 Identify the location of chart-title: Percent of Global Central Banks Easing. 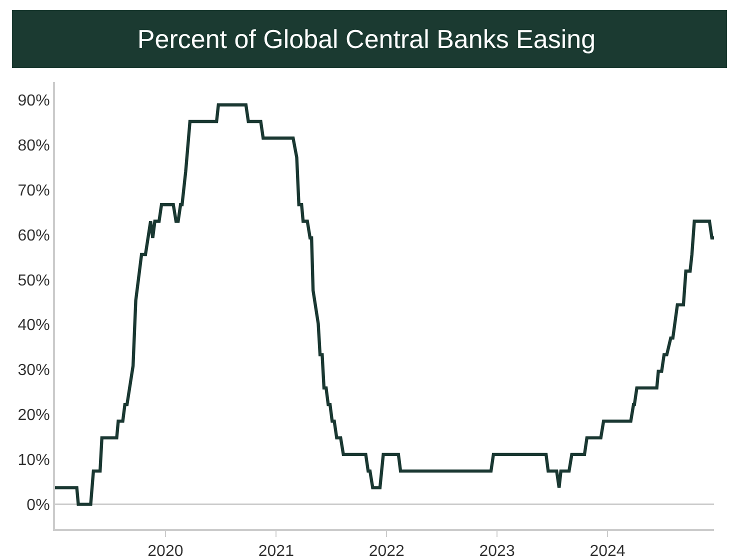
(366, 39).